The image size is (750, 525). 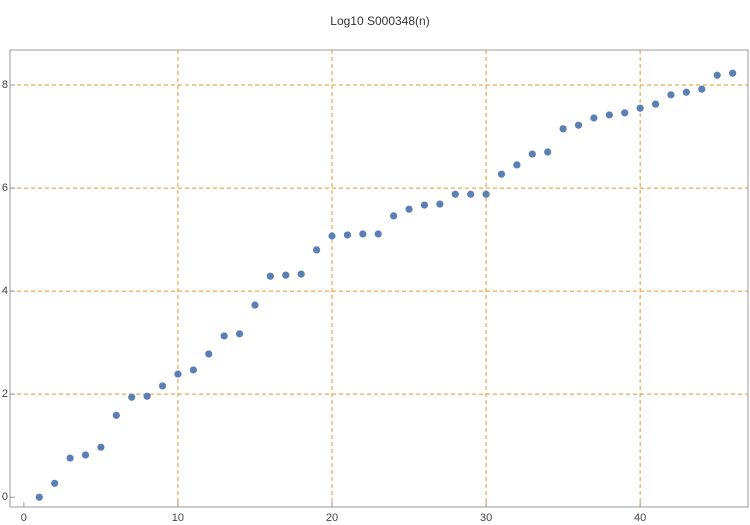 I want to click on y-tick-label: 2, so click(x=5, y=394).